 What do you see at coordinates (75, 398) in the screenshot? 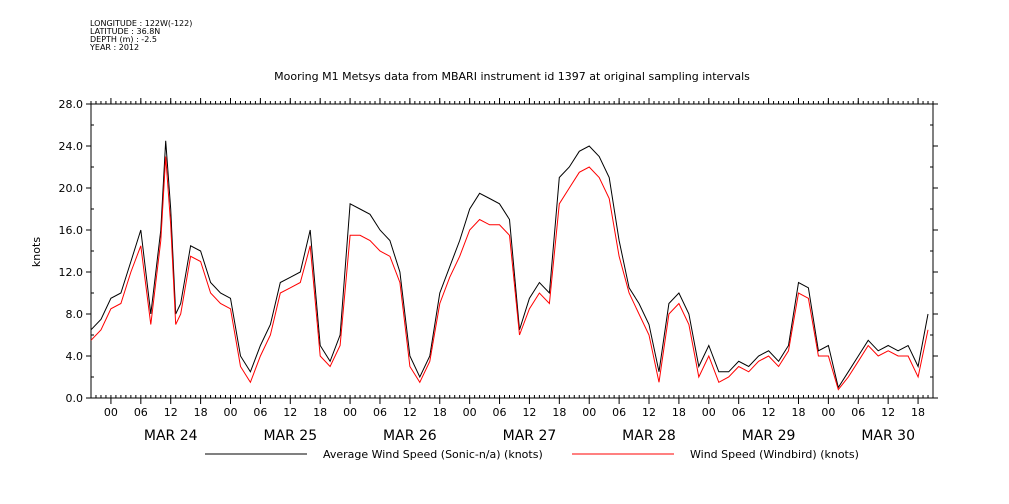
I see `y-tick-label: 0.0` at bounding box center [75, 398].